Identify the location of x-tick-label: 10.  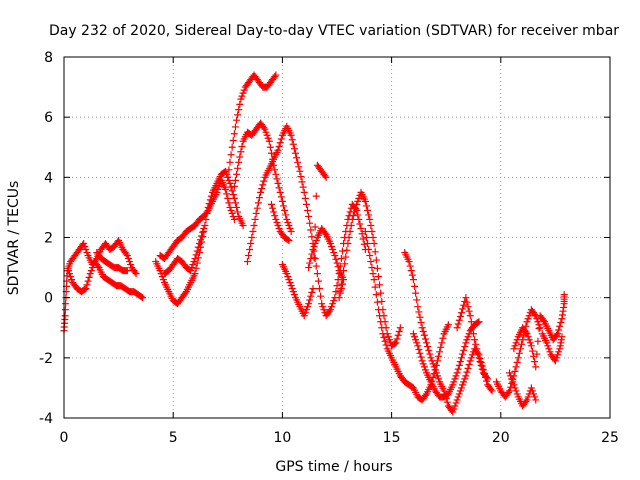
(282, 438).